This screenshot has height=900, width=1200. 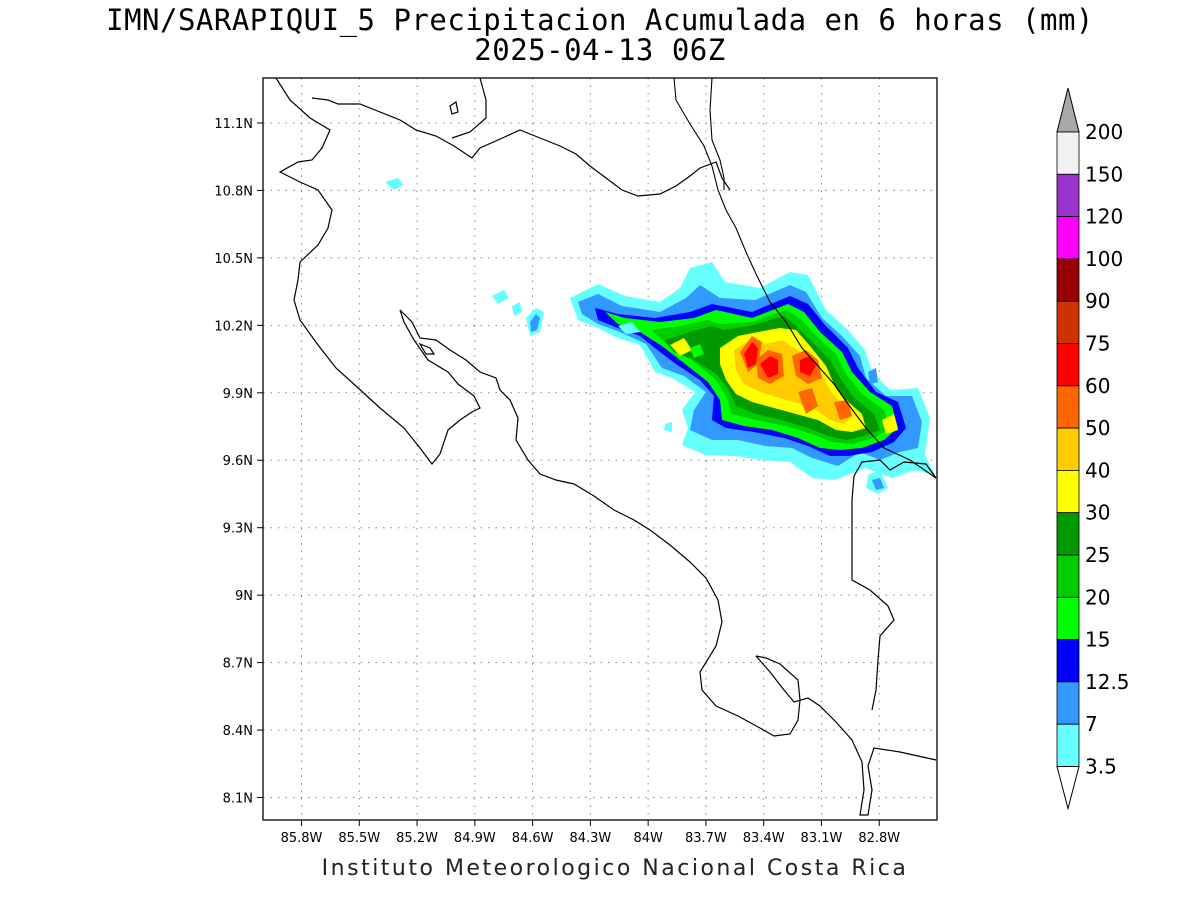 I want to click on colorbar-label: 25, so click(x=1097, y=555).